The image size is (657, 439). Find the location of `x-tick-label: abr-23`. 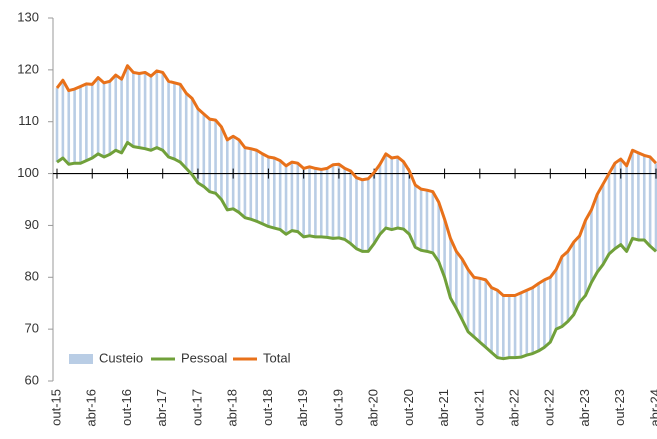

x-tick-label: abr-23 is located at coordinates (584, 408).